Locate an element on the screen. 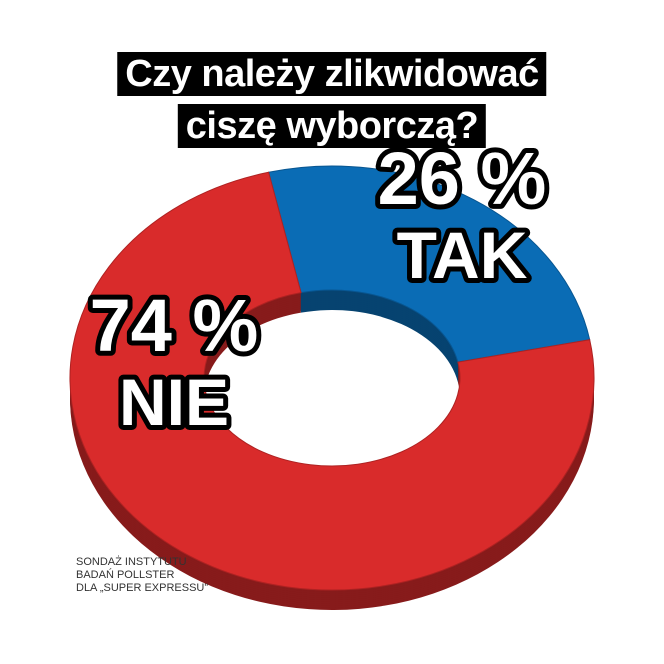 The image size is (664, 664). slice-category-label-nie: NIE is located at coordinates (174, 402).